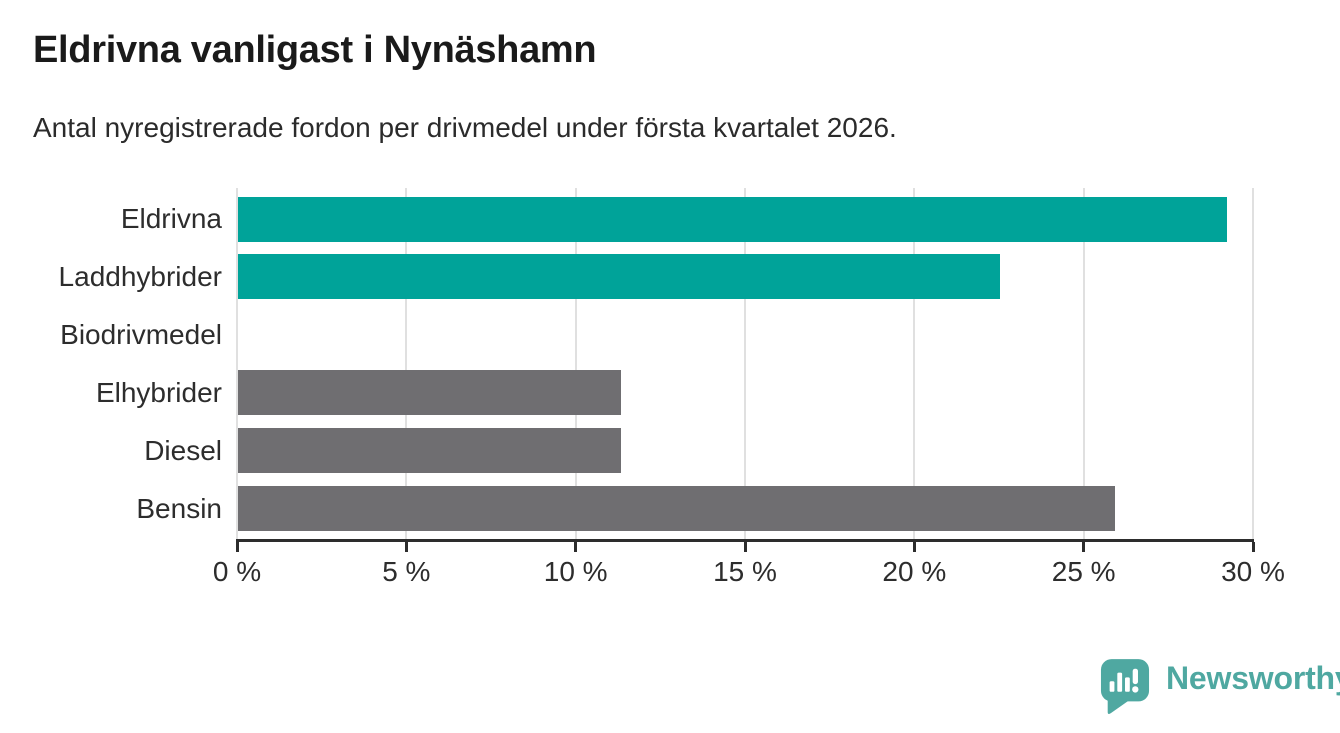  What do you see at coordinates (140, 276) in the screenshot?
I see `category-label-laddhybrider: Laddhybrider` at bounding box center [140, 276].